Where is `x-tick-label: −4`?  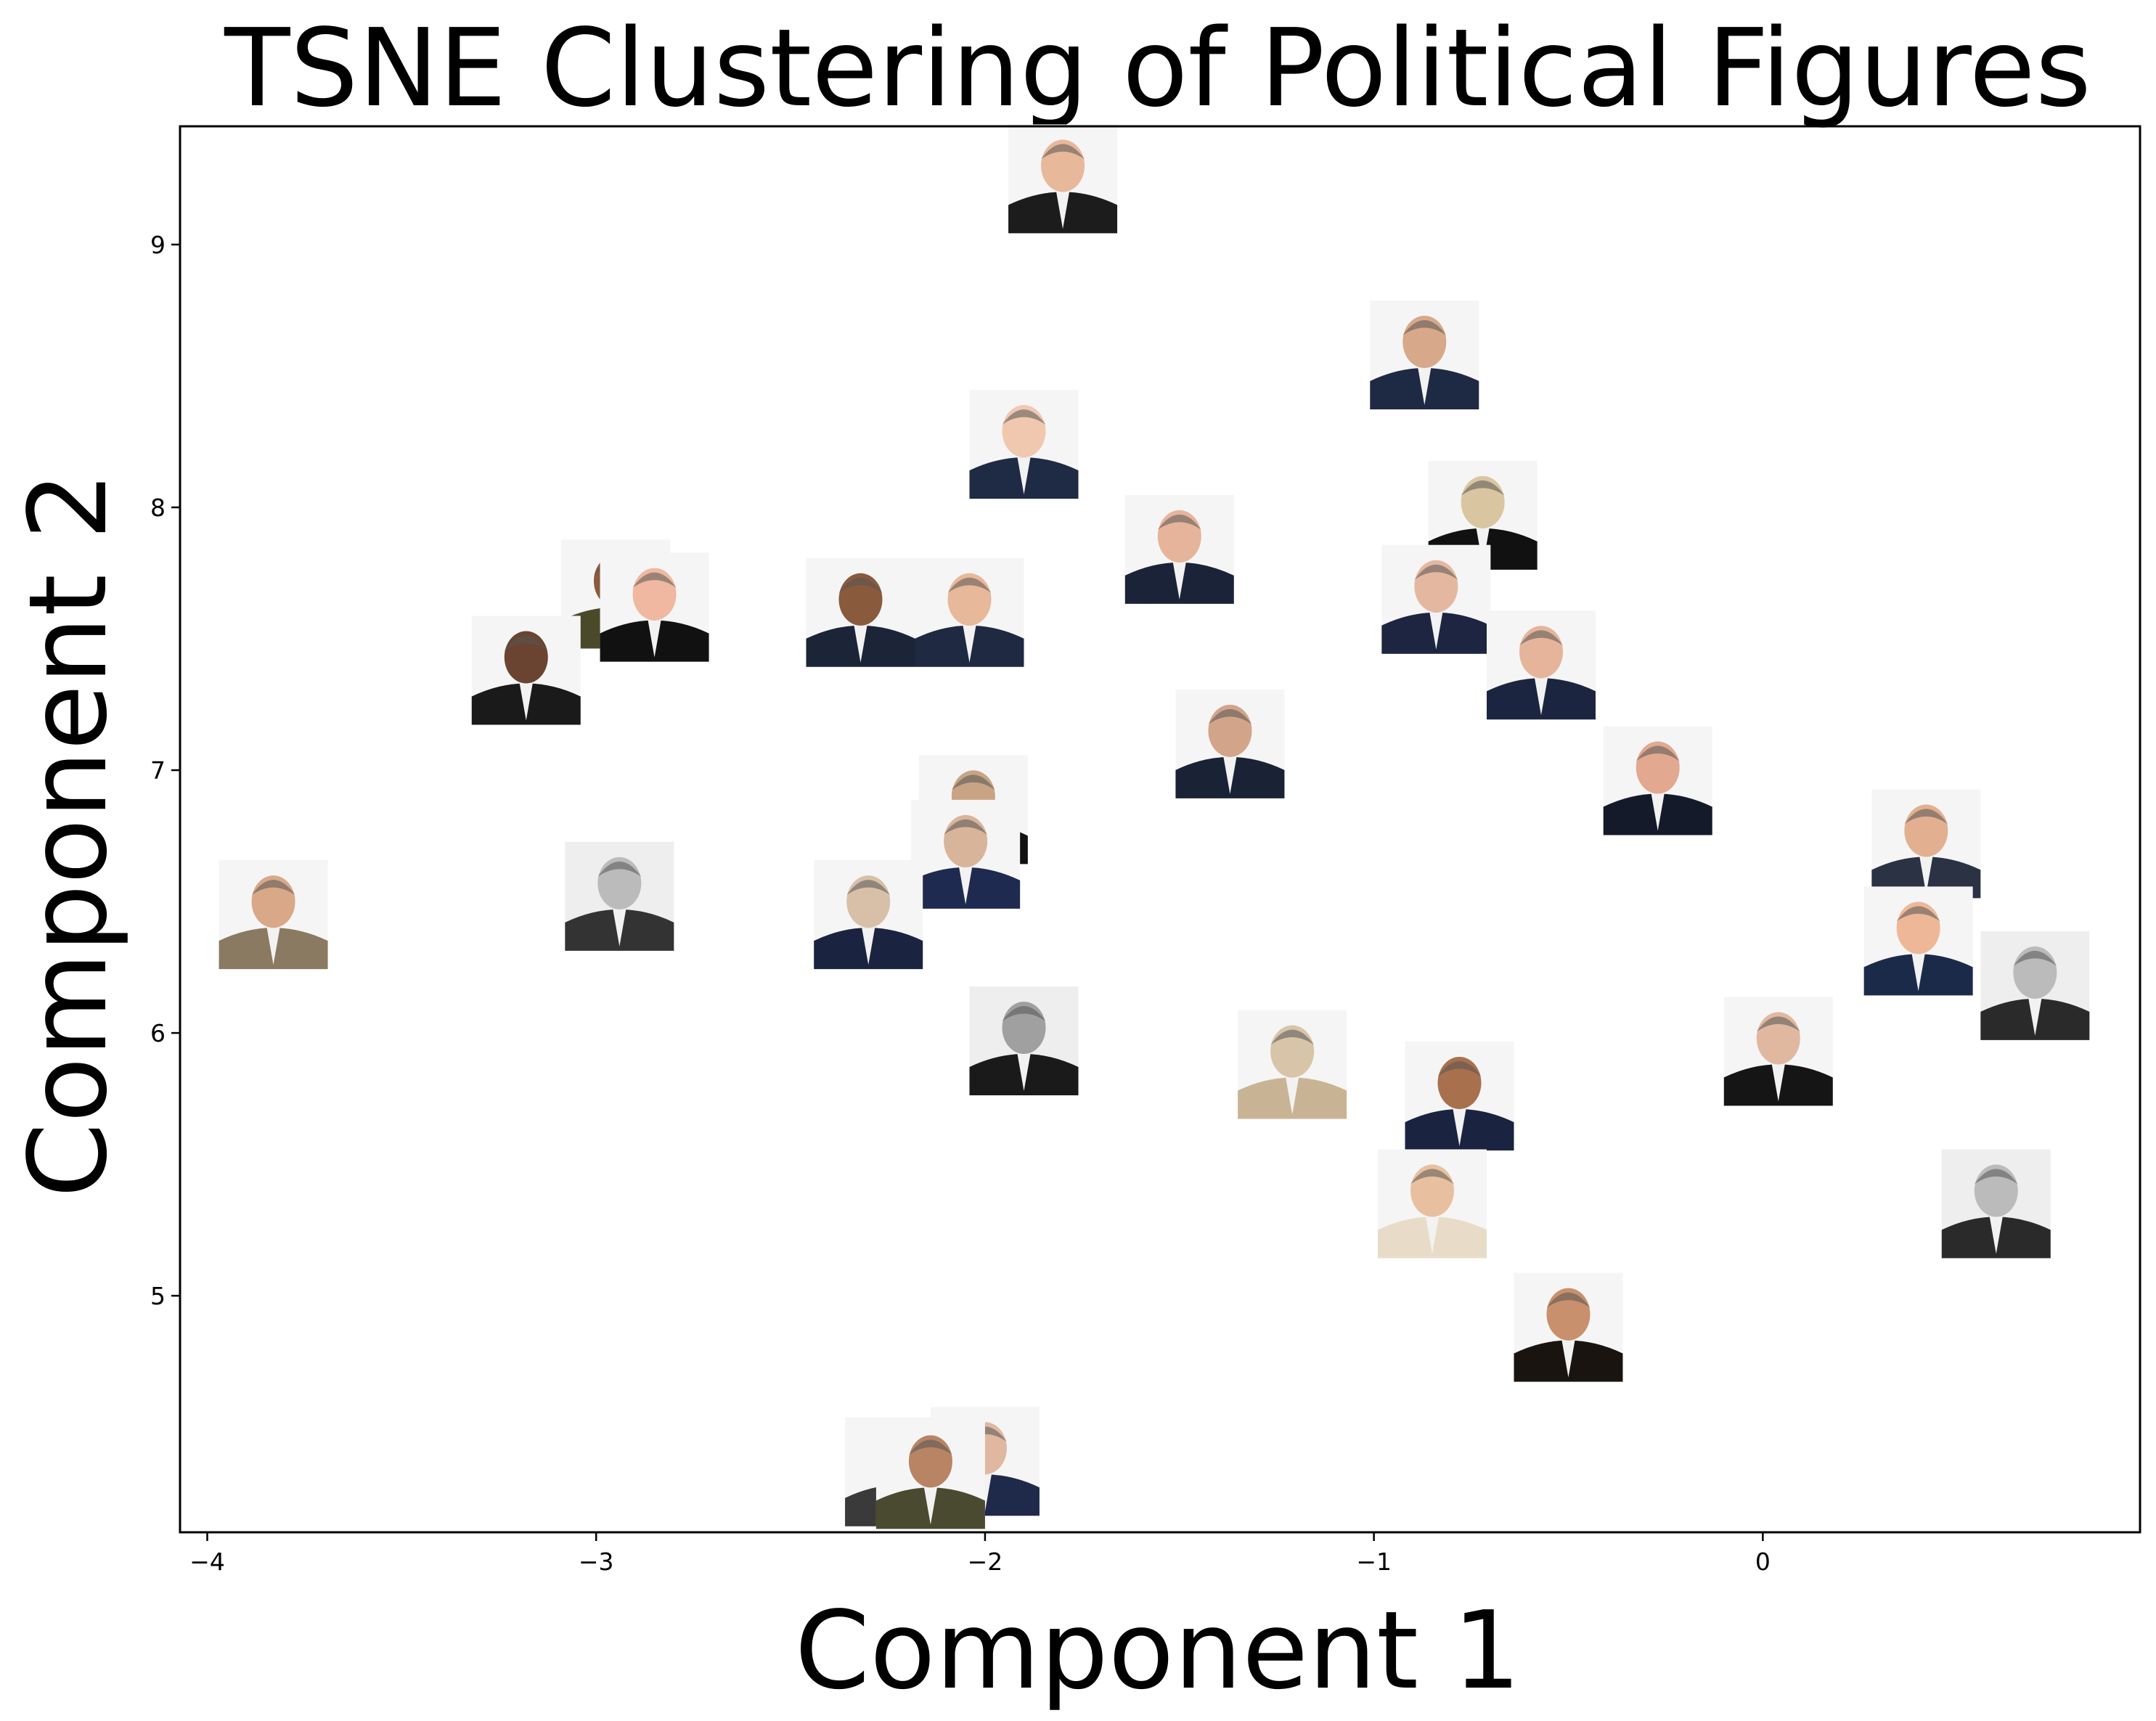 x-tick-label: −4 is located at coordinates (207, 1562).